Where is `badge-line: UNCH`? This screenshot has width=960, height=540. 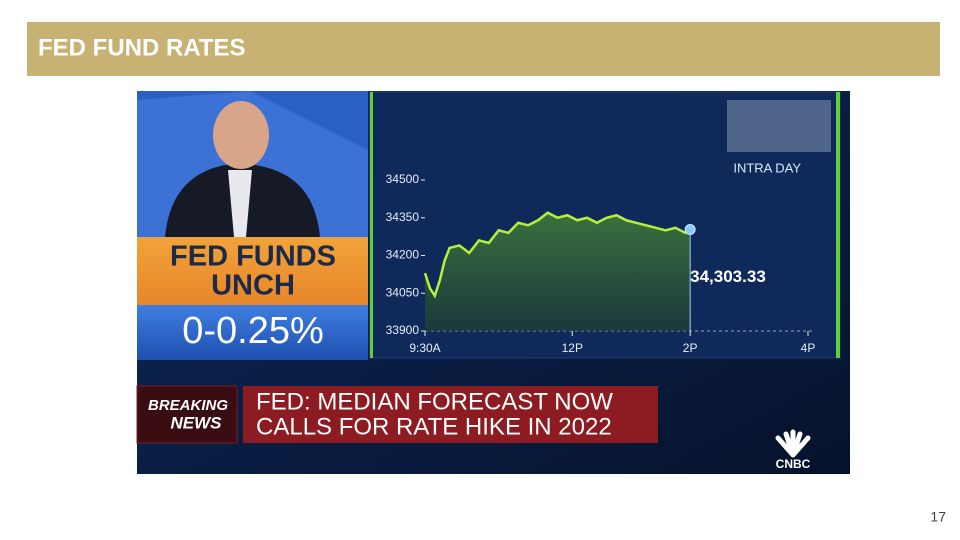 badge-line: UNCH is located at coordinates (253, 286).